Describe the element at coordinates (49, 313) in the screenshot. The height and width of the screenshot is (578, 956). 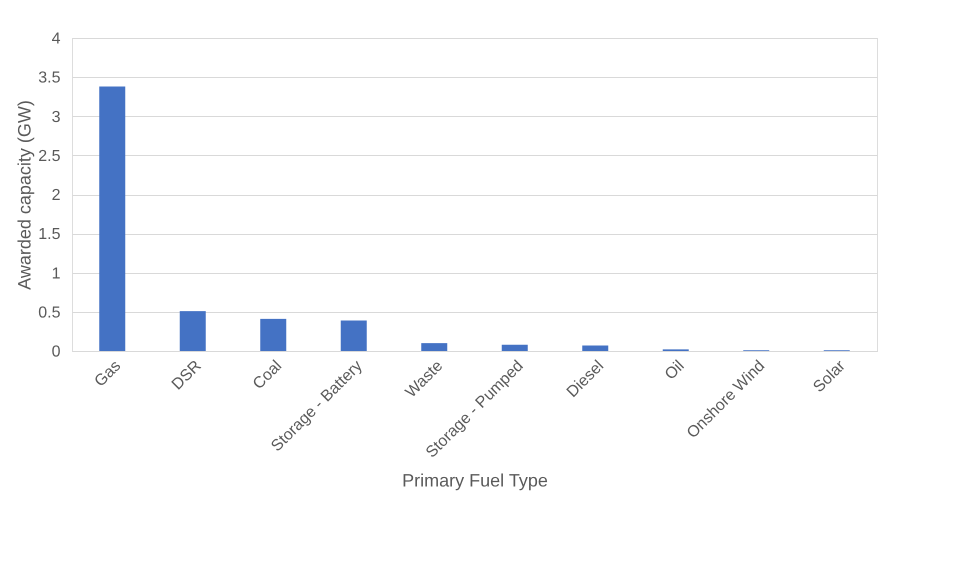
I see `y-tick-label: 0.5` at that location.